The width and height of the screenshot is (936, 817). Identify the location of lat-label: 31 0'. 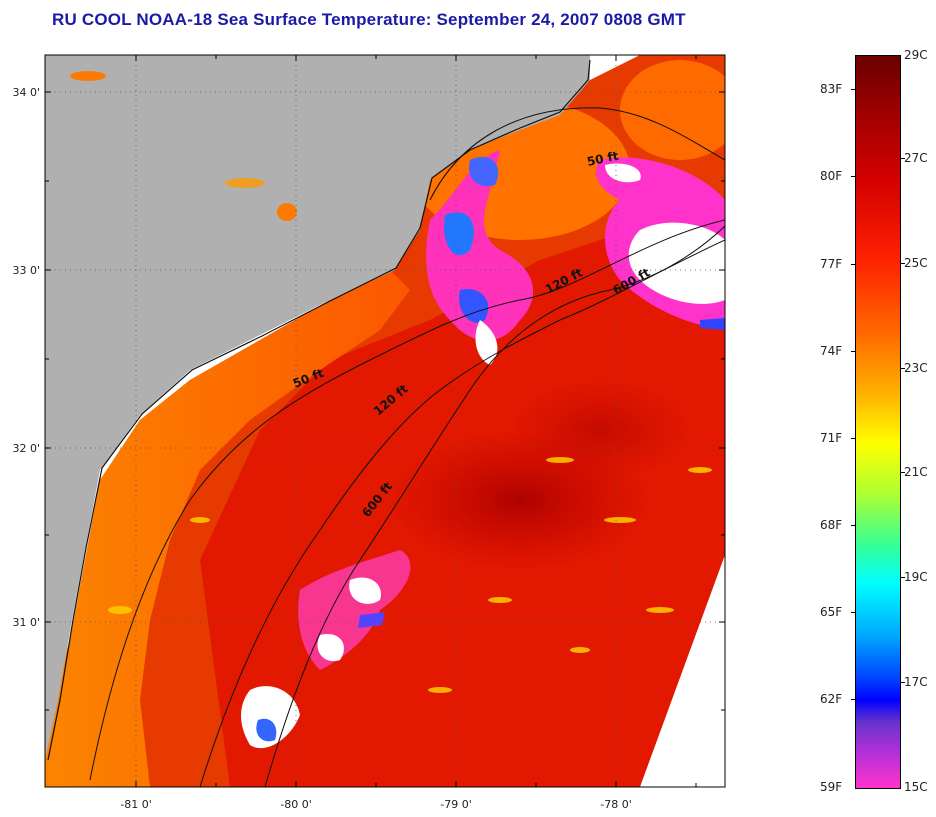
(26, 622).